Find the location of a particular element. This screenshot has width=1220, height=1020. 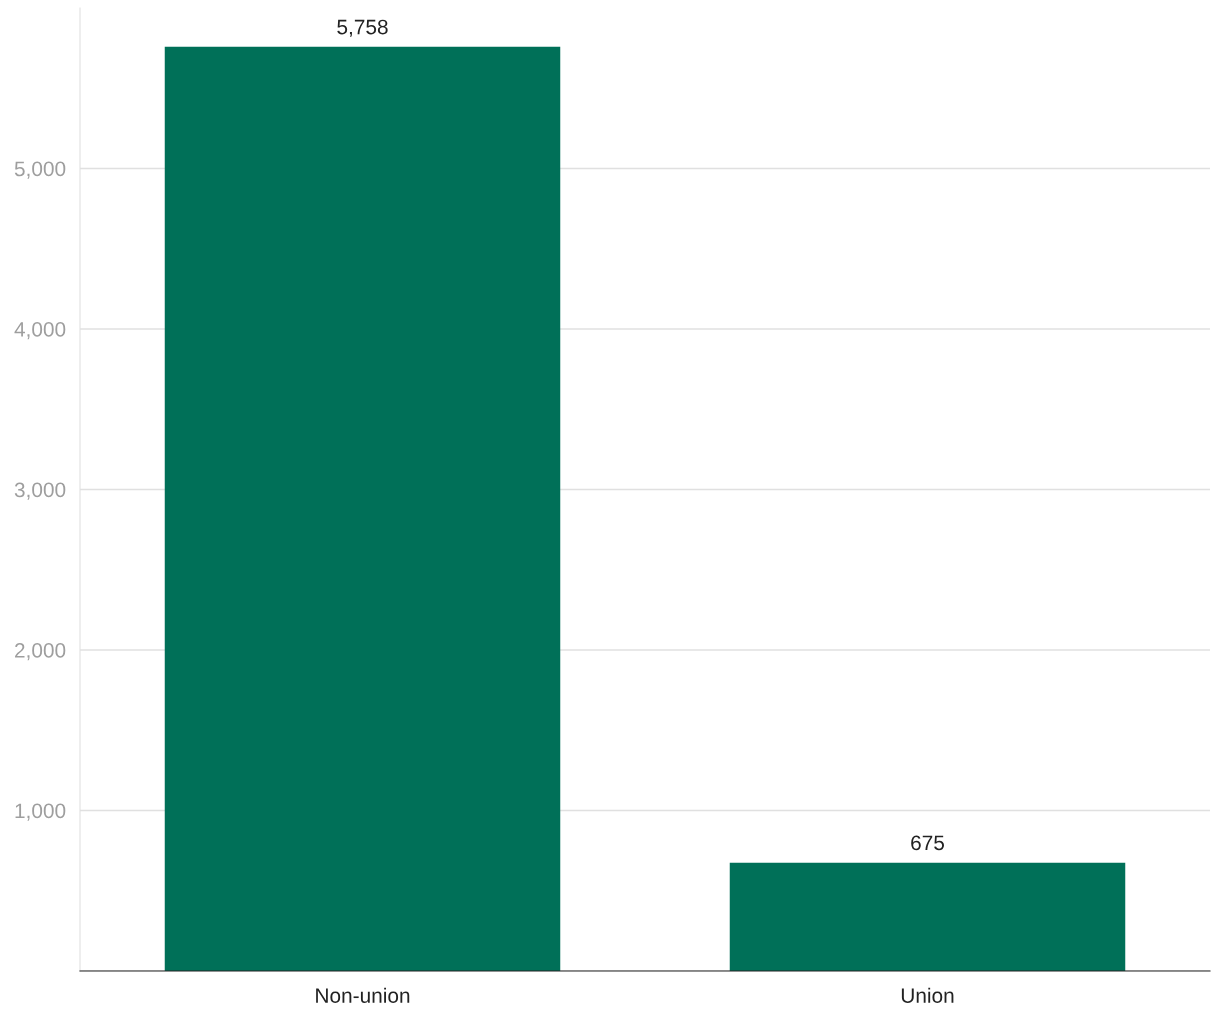

x-tick-label: Non-union is located at coordinates (363, 995).